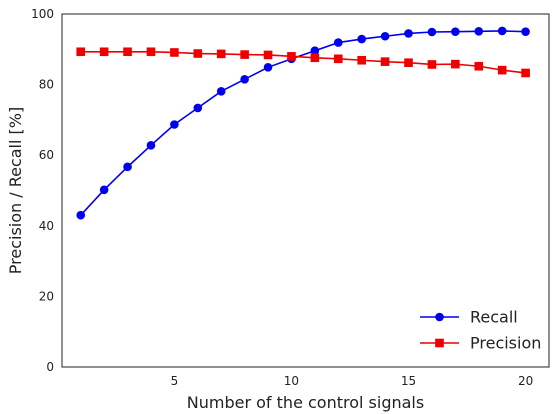 Image resolution: width=559 pixels, height=414 pixels. What do you see at coordinates (46, 296) in the screenshot?
I see `y-tick-label: 20` at bounding box center [46, 296].